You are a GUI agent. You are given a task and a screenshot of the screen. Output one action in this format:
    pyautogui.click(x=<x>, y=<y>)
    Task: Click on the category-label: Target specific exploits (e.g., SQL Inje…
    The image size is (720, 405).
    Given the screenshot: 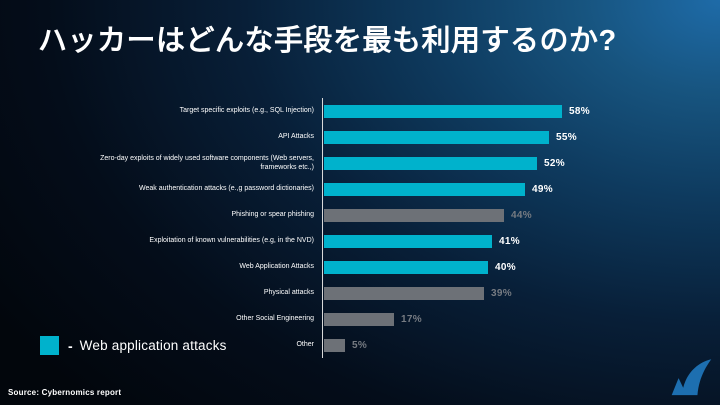 What is the action you would take?
    pyautogui.click(x=246, y=111)
    